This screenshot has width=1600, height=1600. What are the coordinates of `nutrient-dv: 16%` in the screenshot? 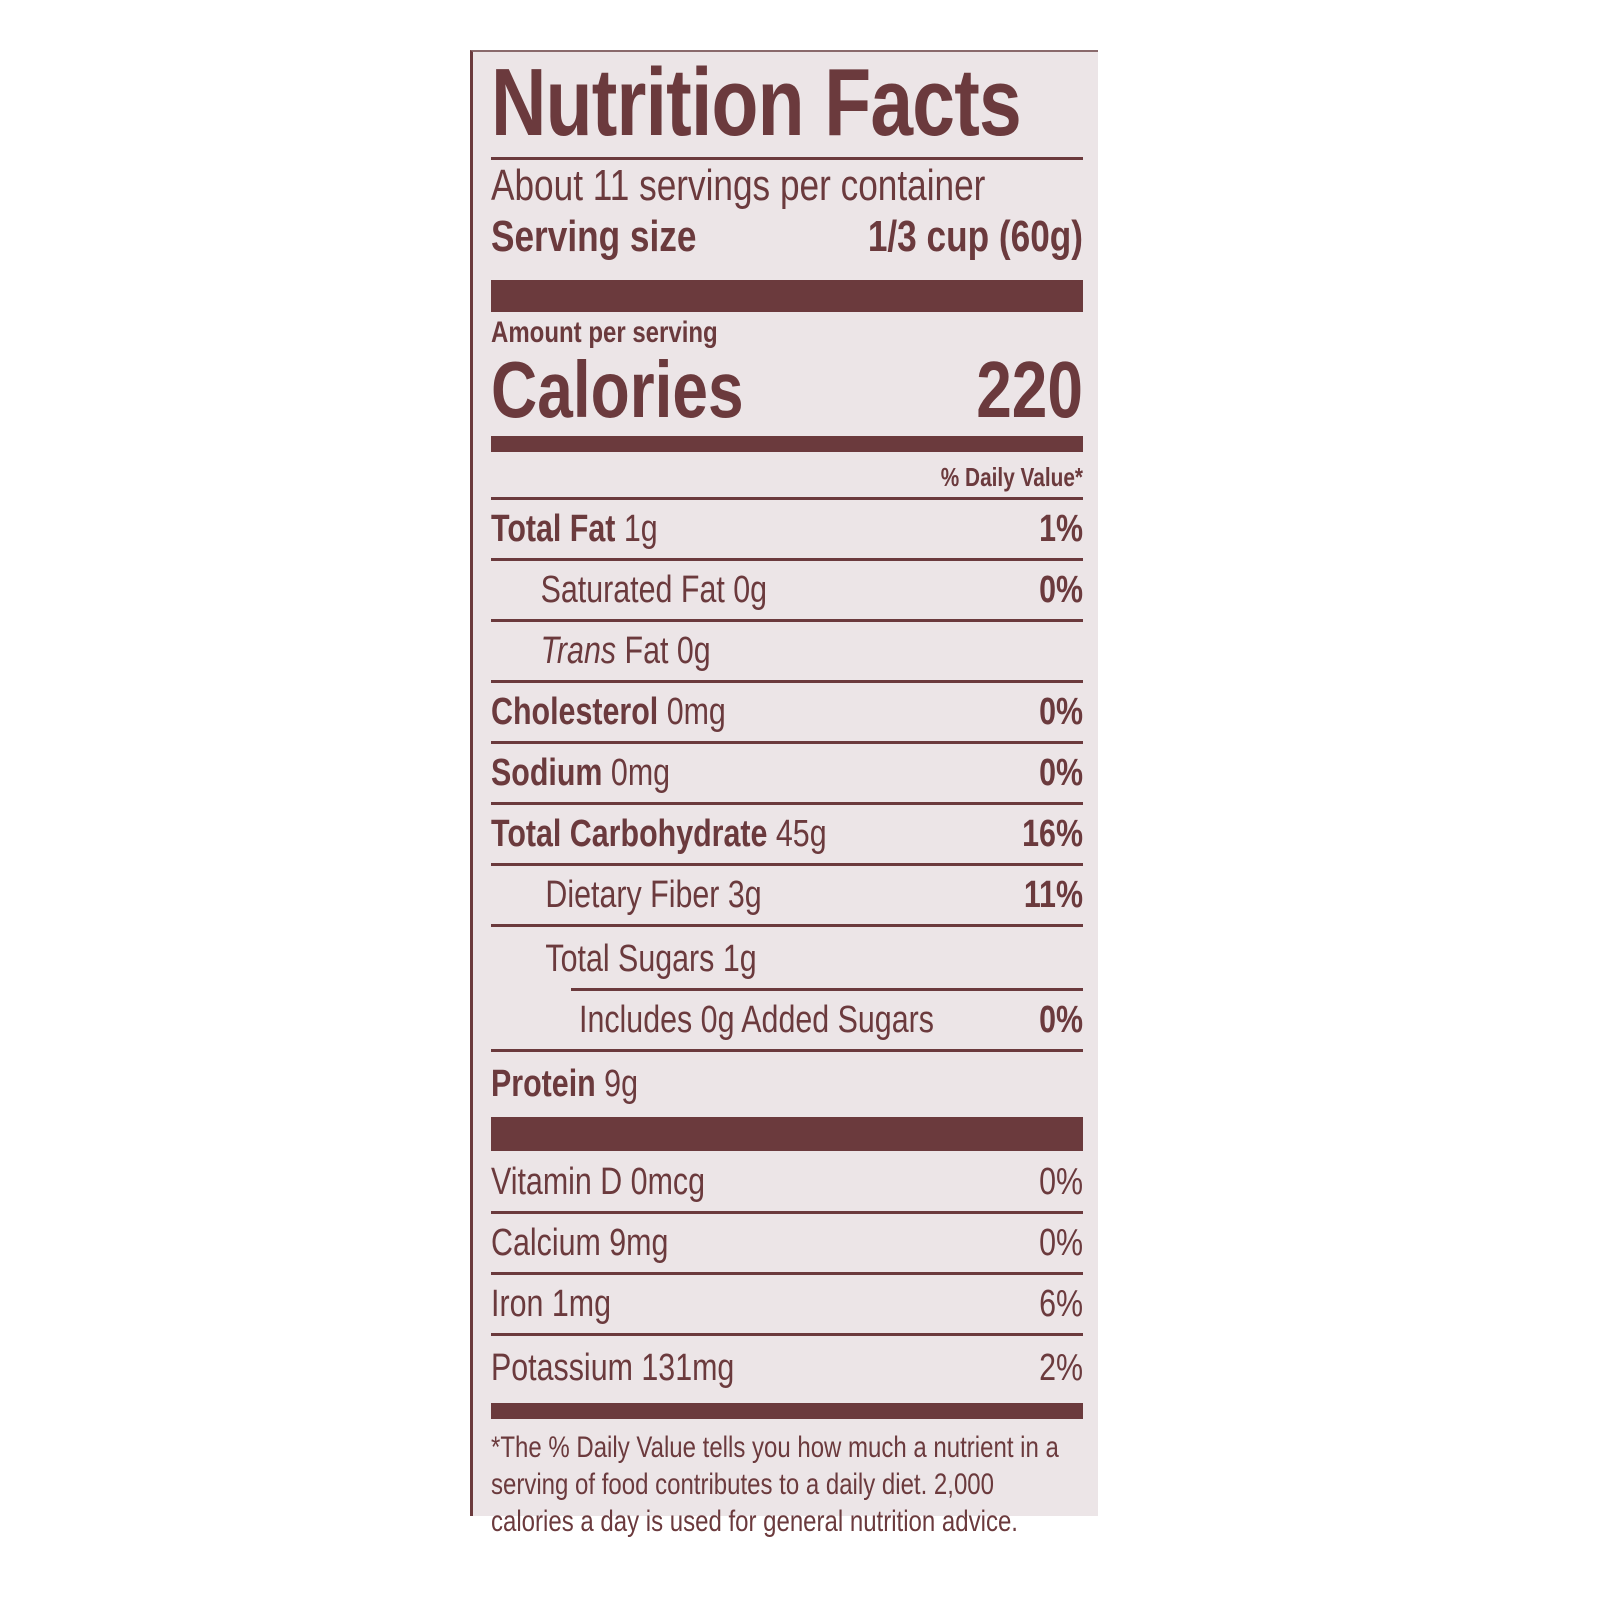 It's located at (1052, 834).